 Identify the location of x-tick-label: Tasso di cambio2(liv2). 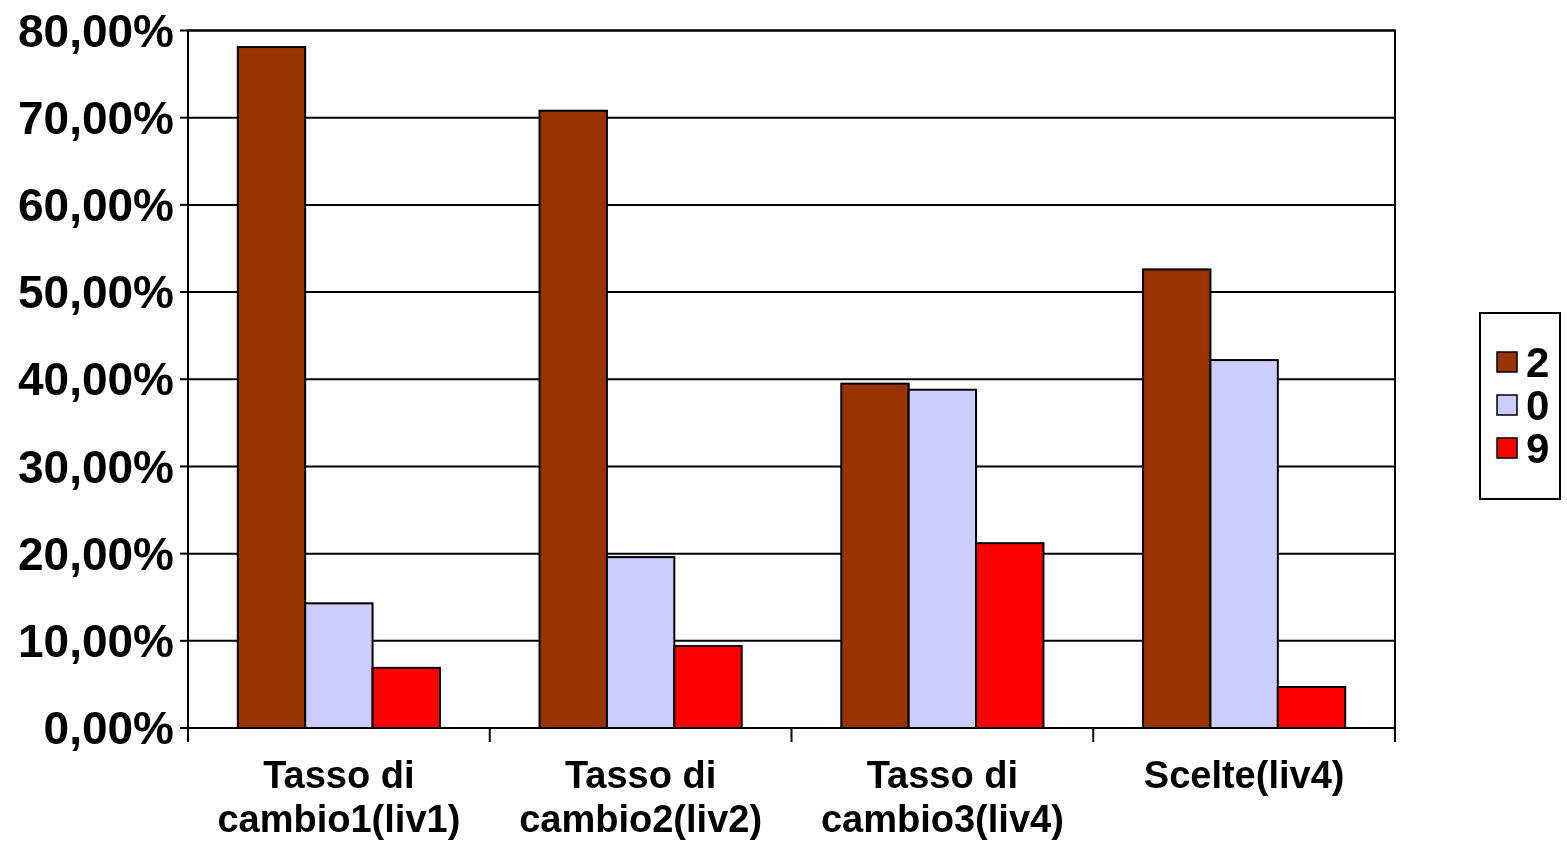
(641, 797).